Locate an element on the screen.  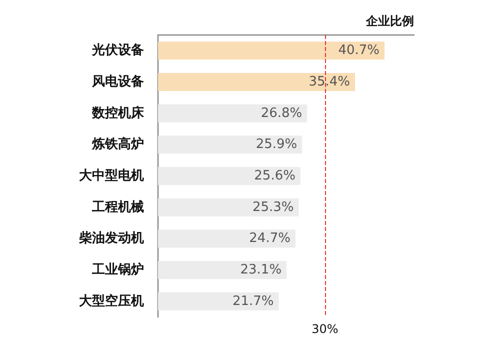
data-label: 25.3% is located at coordinates (273, 207).